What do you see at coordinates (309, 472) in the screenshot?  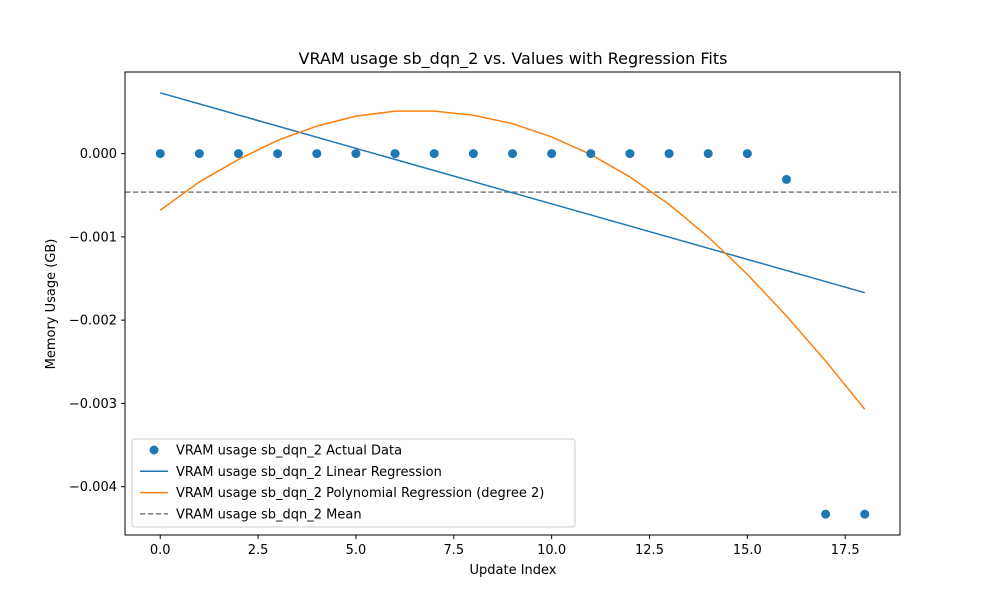 I see `legend-label: VRAM usage sb_dqn_2 Linear Regression` at bounding box center [309, 472].